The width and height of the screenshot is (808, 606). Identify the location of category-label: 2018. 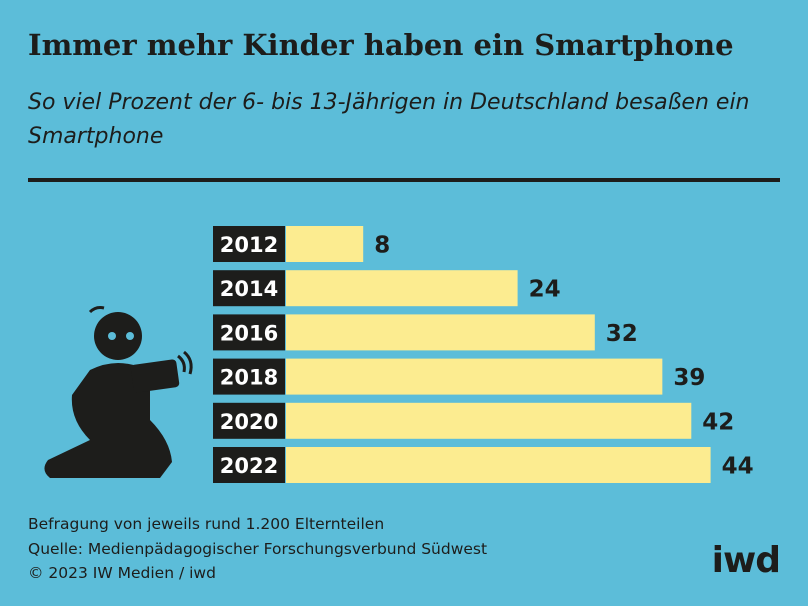
(249, 378).